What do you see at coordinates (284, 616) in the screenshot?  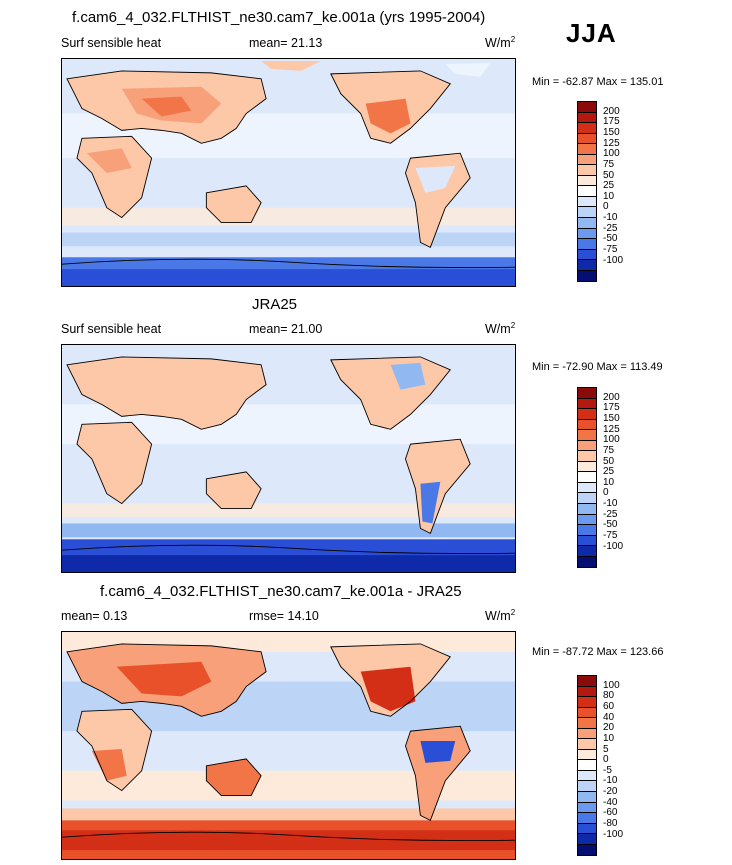 I see `panel-3-rmse-label: rmse= 14.10` at bounding box center [284, 616].